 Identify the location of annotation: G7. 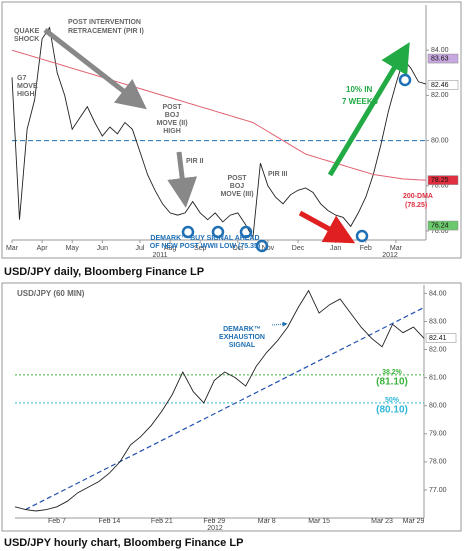
(21, 78).